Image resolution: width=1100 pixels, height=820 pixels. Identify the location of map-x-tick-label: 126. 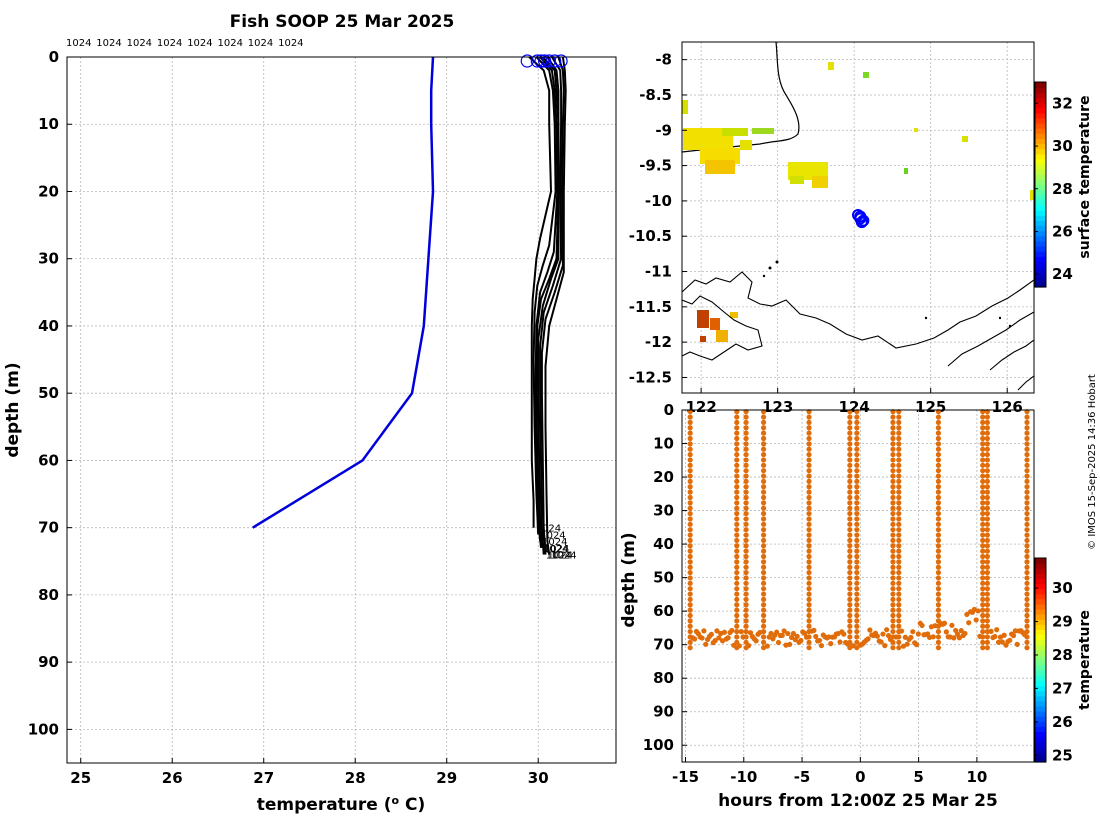
(1007, 407).